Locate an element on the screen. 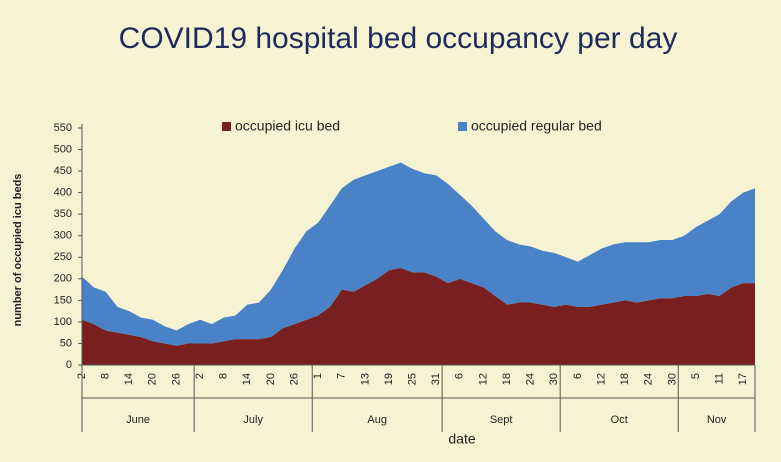 The image size is (781, 462). y-tick-label: 550 is located at coordinates (63, 128).